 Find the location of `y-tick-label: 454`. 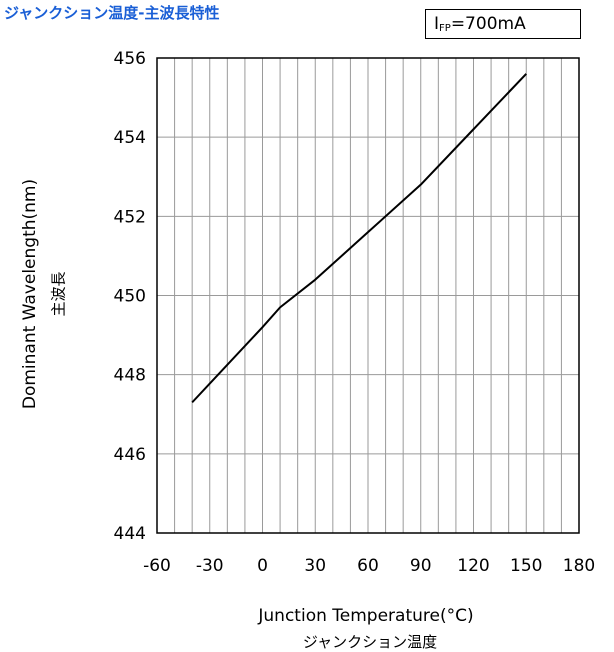

y-tick-label: 454 is located at coordinates (130, 138).